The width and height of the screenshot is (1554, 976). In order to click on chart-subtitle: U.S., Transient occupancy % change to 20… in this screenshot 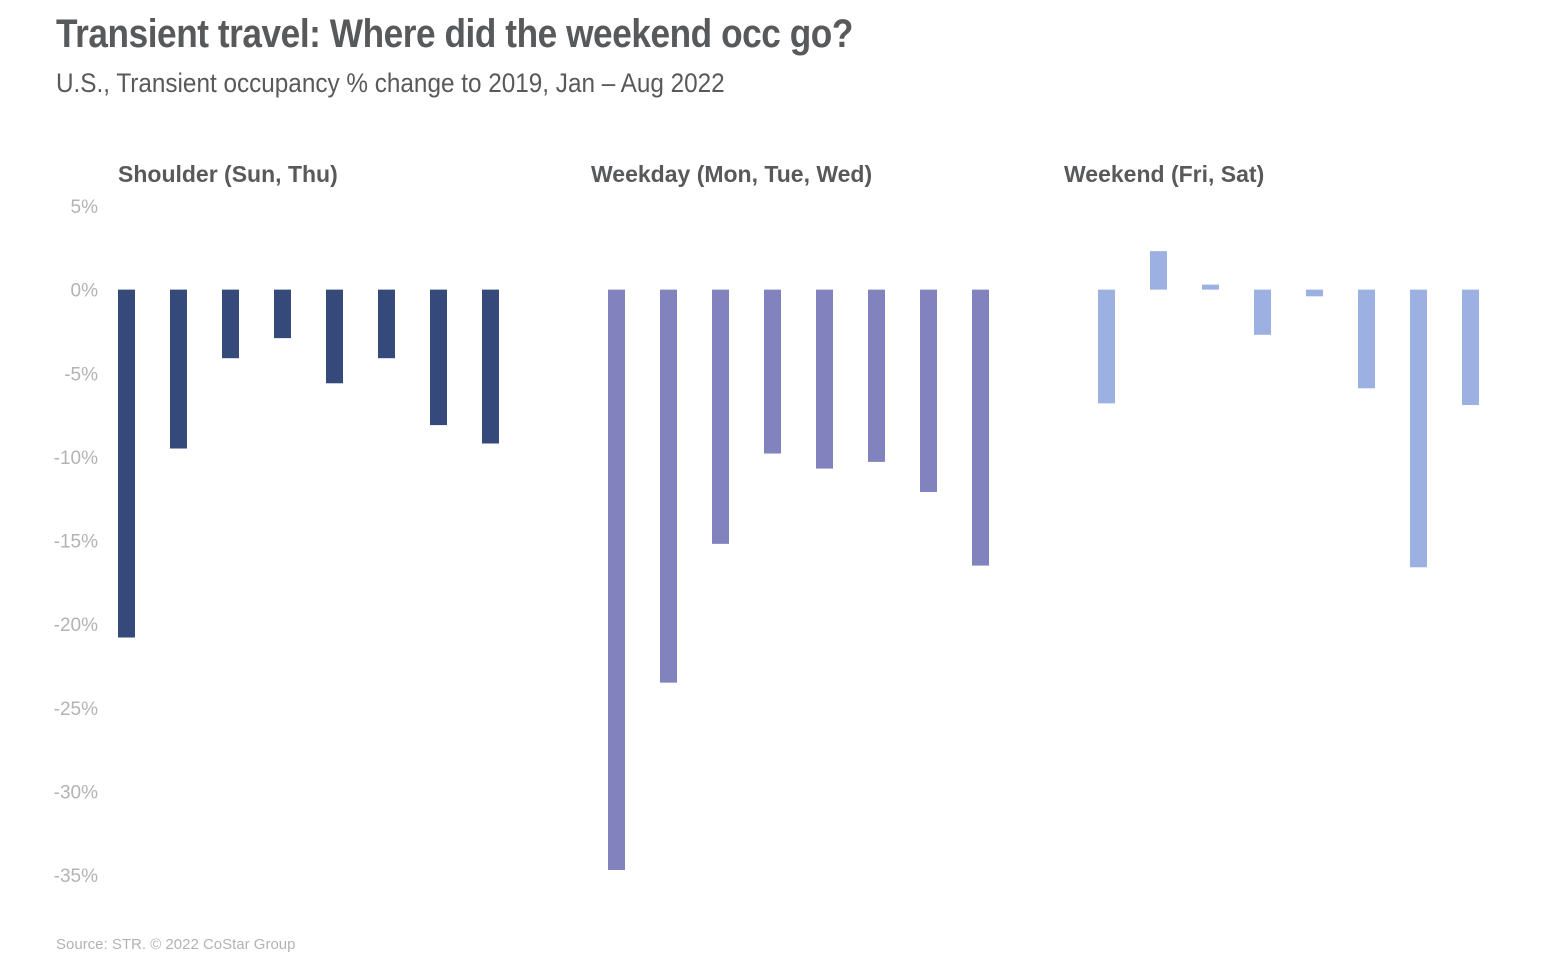, I will do `click(390, 83)`.